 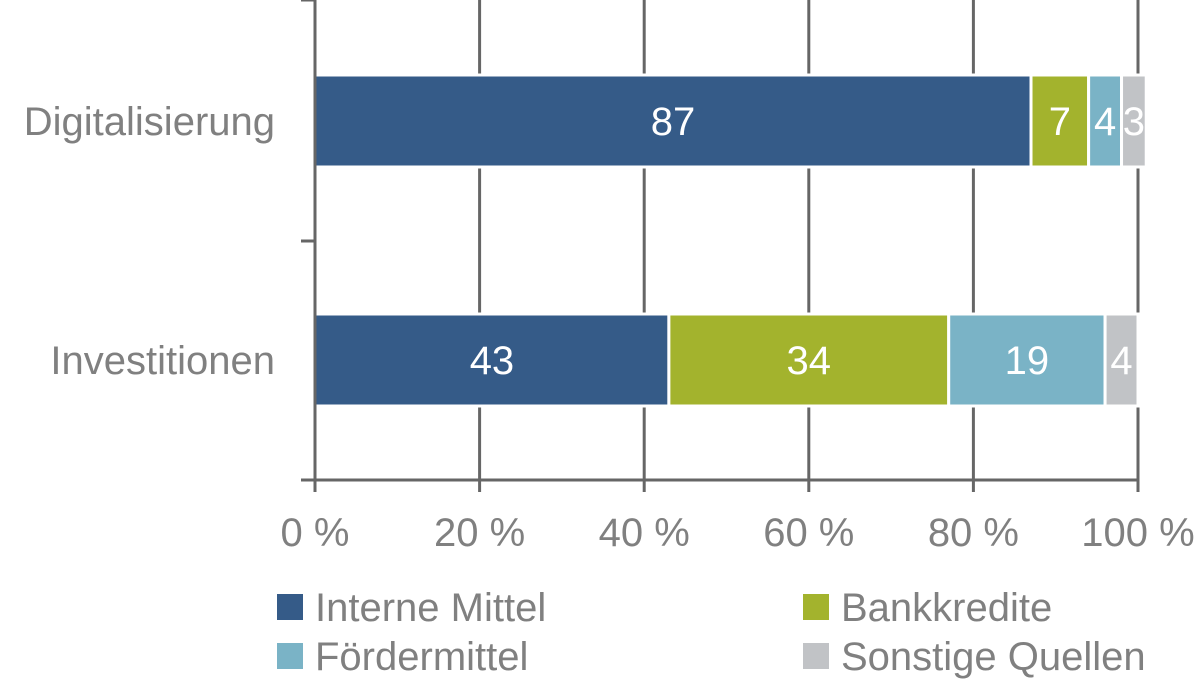 What do you see at coordinates (479, 533) in the screenshot?
I see `x-tick-label: 20 %` at bounding box center [479, 533].